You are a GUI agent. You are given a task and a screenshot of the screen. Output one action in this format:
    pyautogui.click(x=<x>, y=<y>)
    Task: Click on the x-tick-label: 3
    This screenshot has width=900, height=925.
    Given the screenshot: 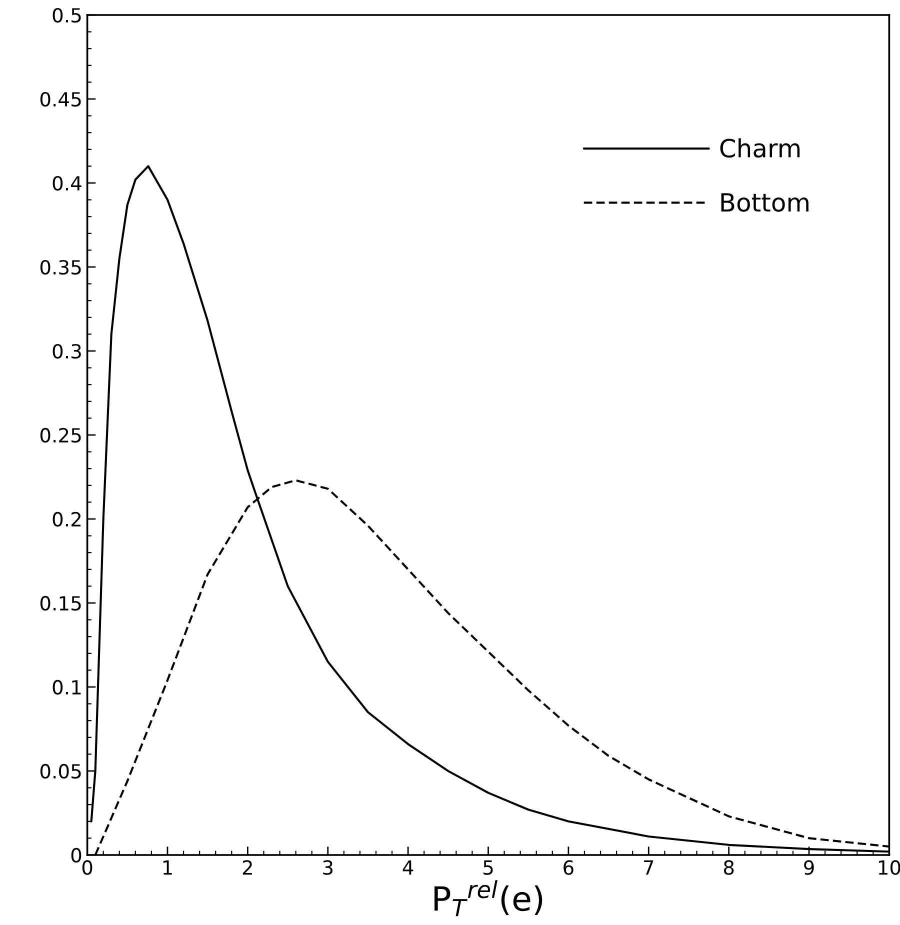 What is the action you would take?
    pyautogui.click(x=327, y=867)
    